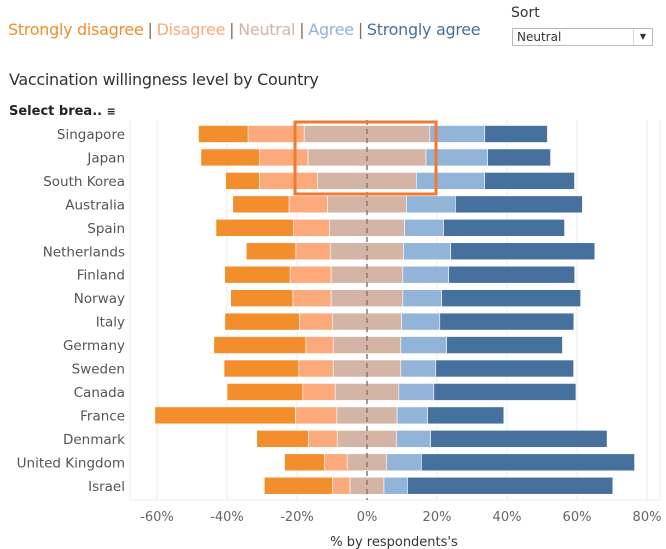  What do you see at coordinates (62, 111) in the screenshot?
I see `select-break-header: Select brea.. ≡` at bounding box center [62, 111].